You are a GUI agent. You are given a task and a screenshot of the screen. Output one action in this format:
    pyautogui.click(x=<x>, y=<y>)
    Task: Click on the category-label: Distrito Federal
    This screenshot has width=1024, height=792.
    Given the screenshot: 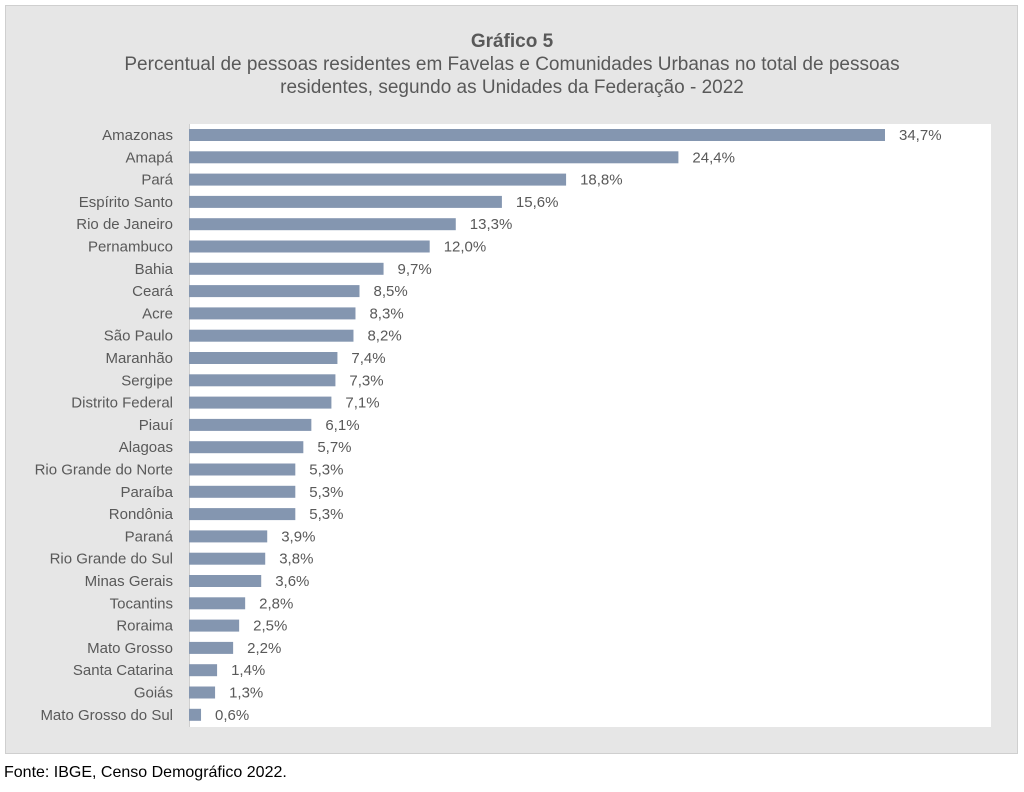 What is the action you would take?
    pyautogui.click(x=122, y=403)
    